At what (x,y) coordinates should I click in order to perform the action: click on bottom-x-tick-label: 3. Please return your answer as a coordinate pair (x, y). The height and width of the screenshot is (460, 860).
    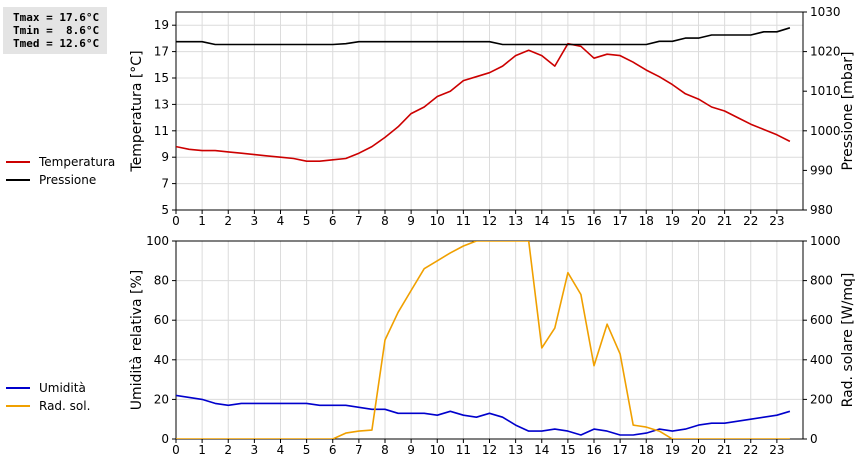
    Looking at the image, I should click on (255, 450).